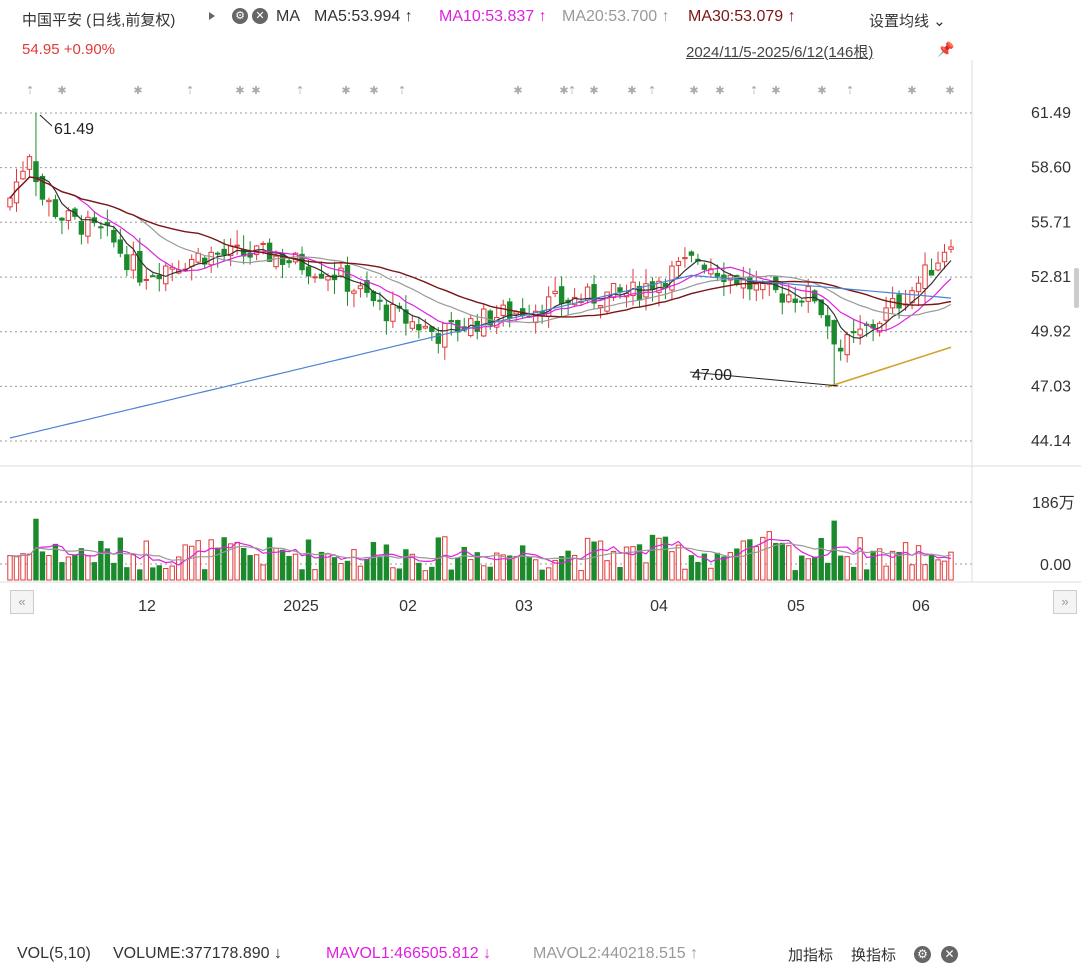  I want to click on set-ma-button: 设置均线 ⌄, so click(907, 21).